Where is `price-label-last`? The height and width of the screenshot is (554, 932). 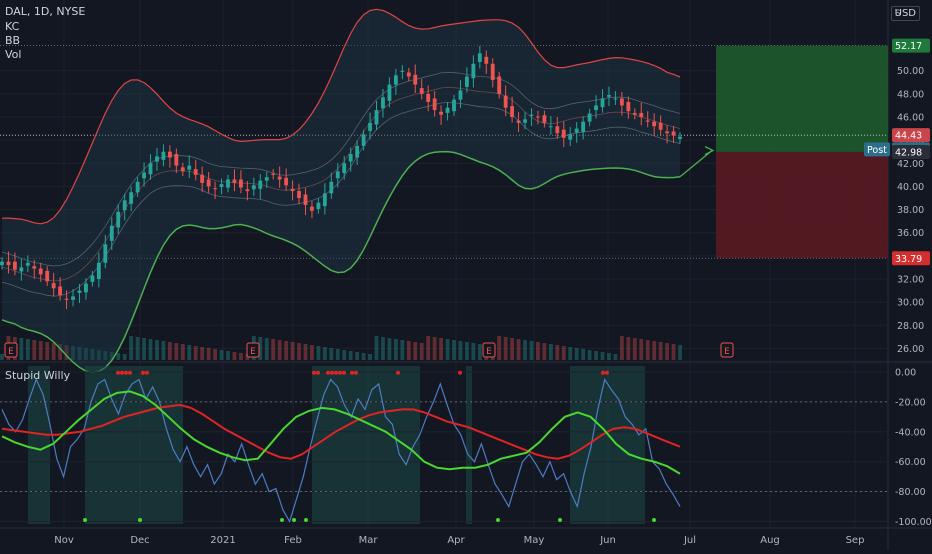
price-label-last is located at coordinates (911, 135).